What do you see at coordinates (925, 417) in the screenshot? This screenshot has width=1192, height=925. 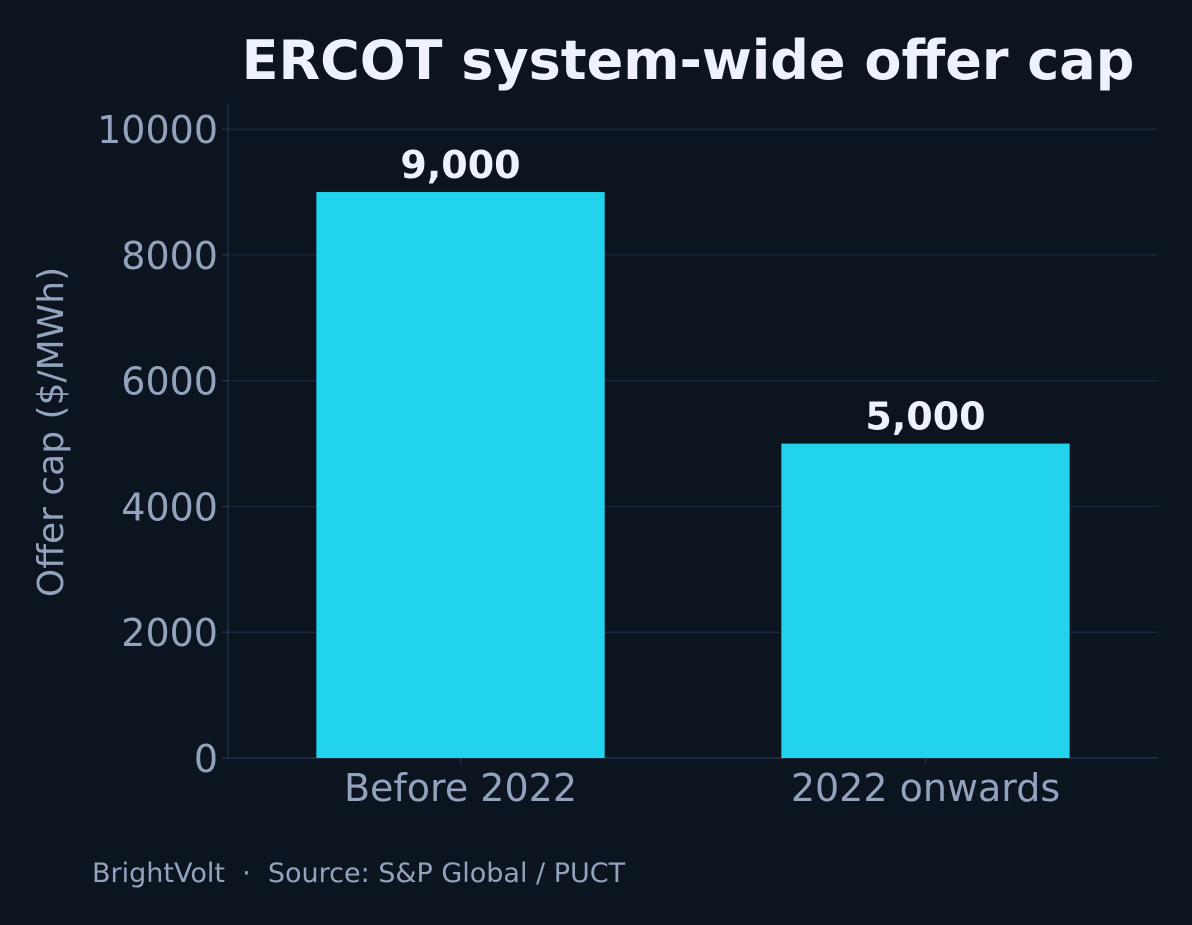 I see `data-label-1: 5,000` at bounding box center [925, 417].